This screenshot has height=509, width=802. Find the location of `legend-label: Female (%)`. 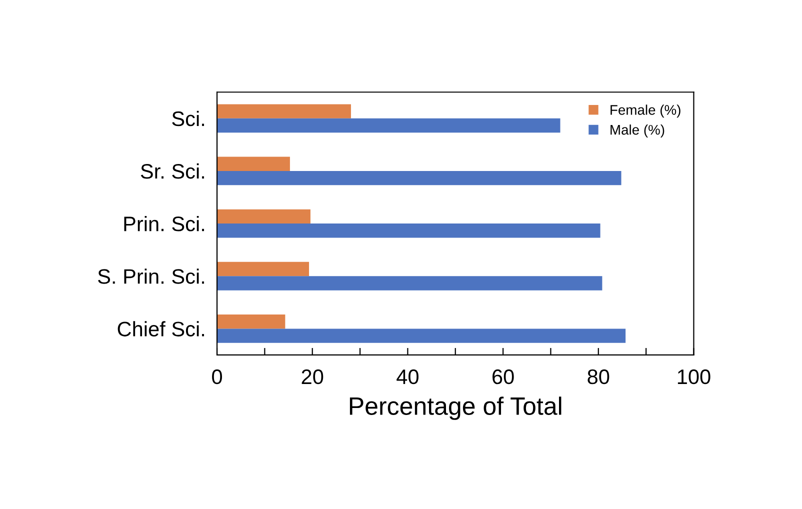

legend-label: Female (%) is located at coordinates (645, 111).